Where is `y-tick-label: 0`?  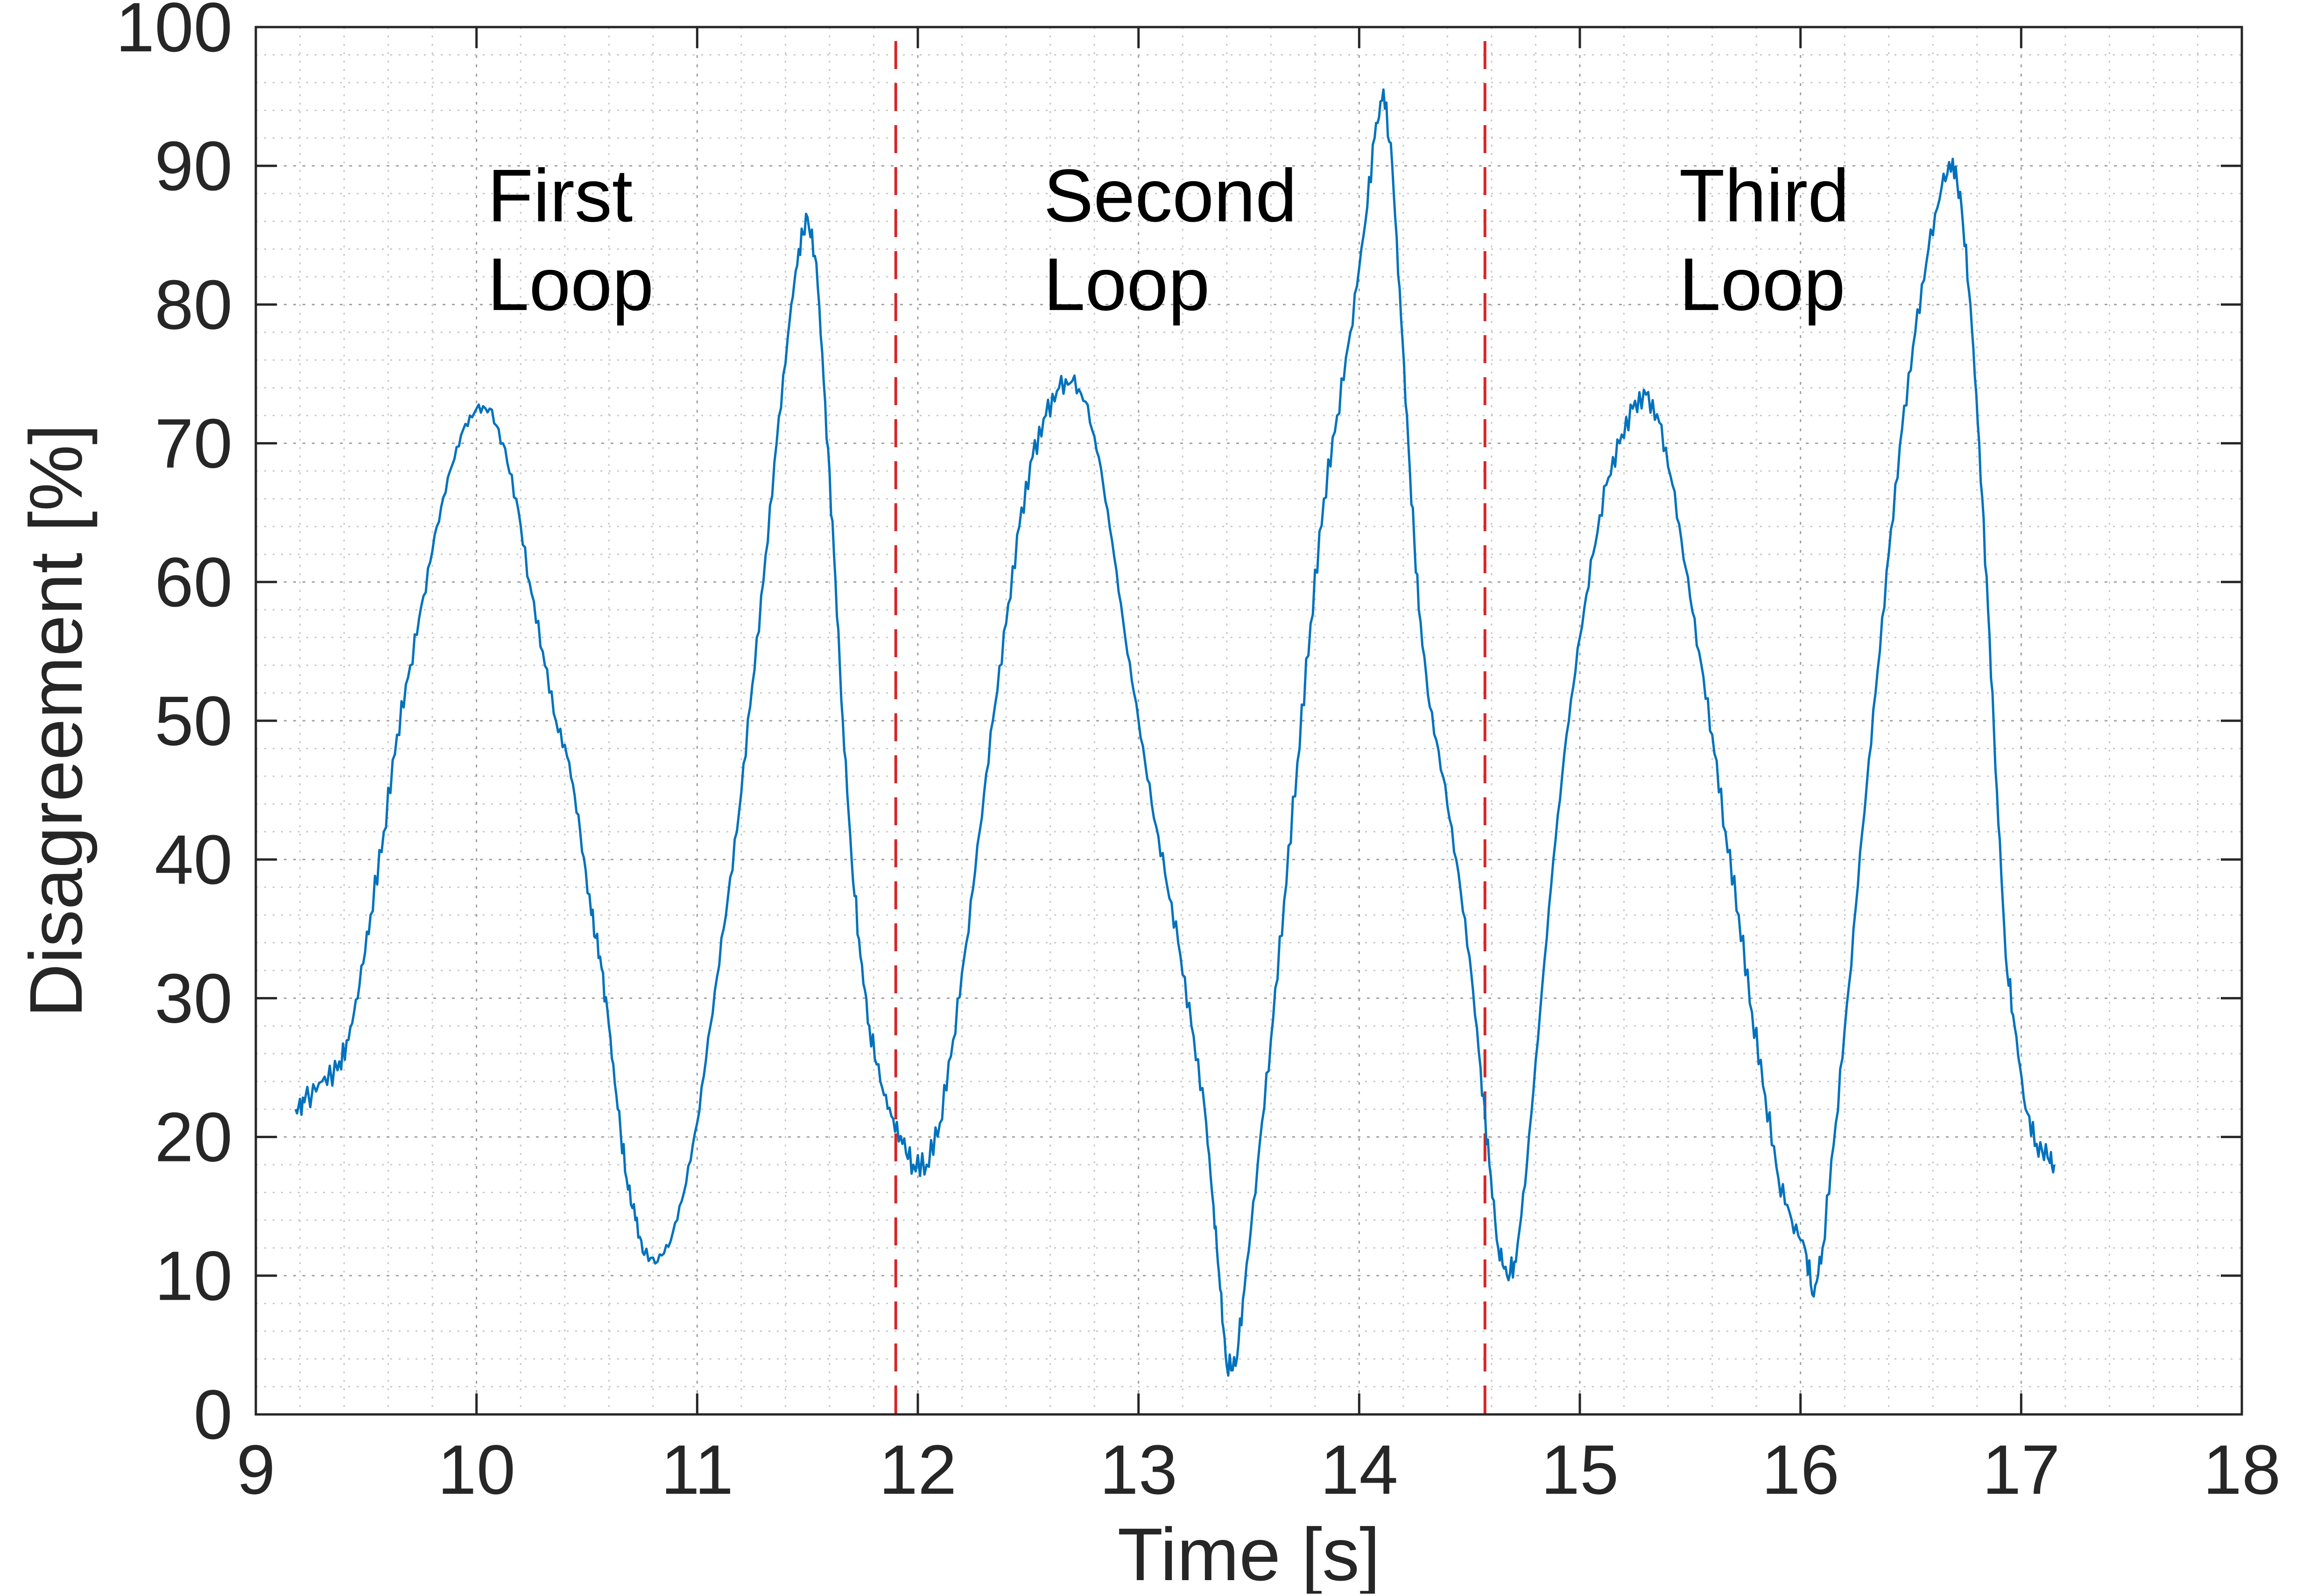 y-tick-label: 0 is located at coordinates (213, 1414).